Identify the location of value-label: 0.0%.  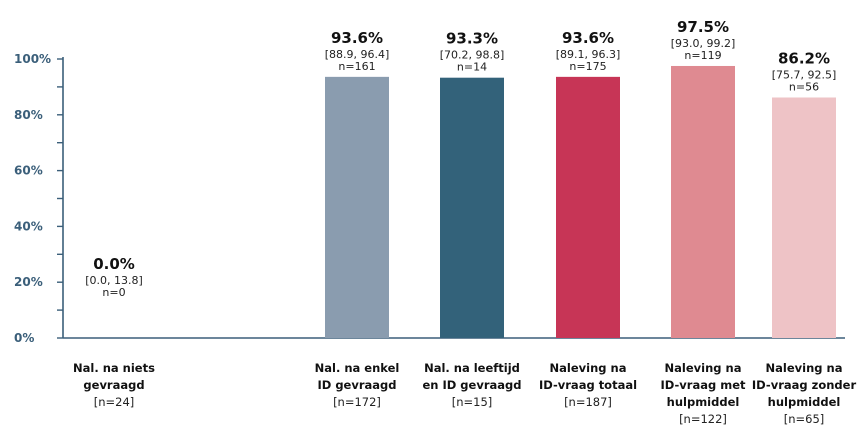
(114, 264).